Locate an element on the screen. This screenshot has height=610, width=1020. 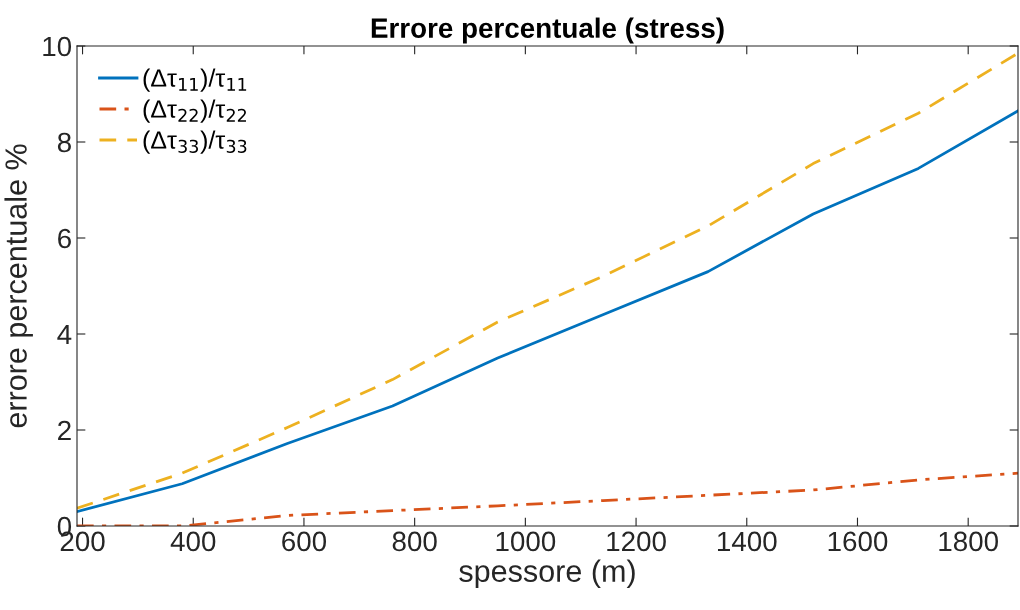
y-tick-label: 10 is located at coordinates (57, 46).